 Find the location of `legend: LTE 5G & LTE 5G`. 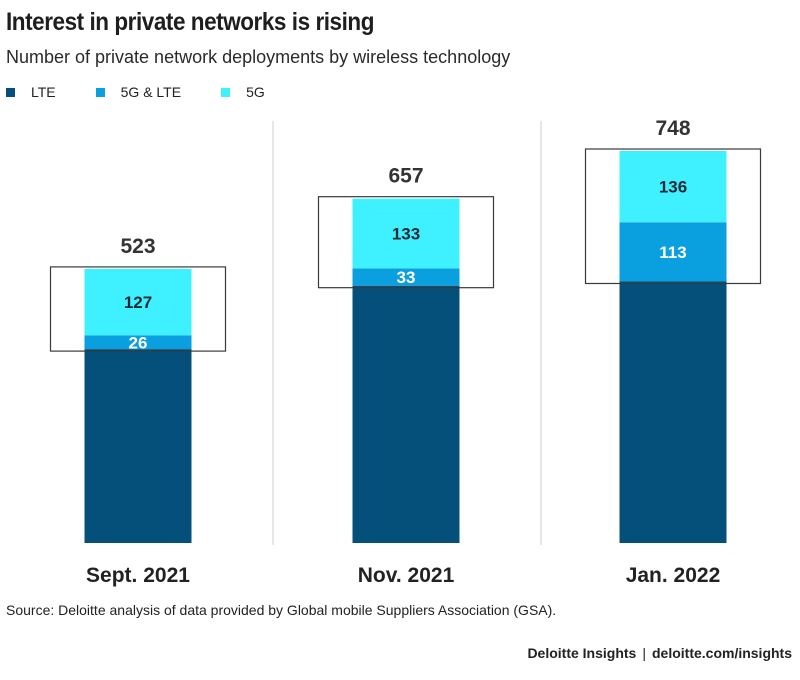

legend: LTE 5G & LTE 5G is located at coordinates (155, 92).